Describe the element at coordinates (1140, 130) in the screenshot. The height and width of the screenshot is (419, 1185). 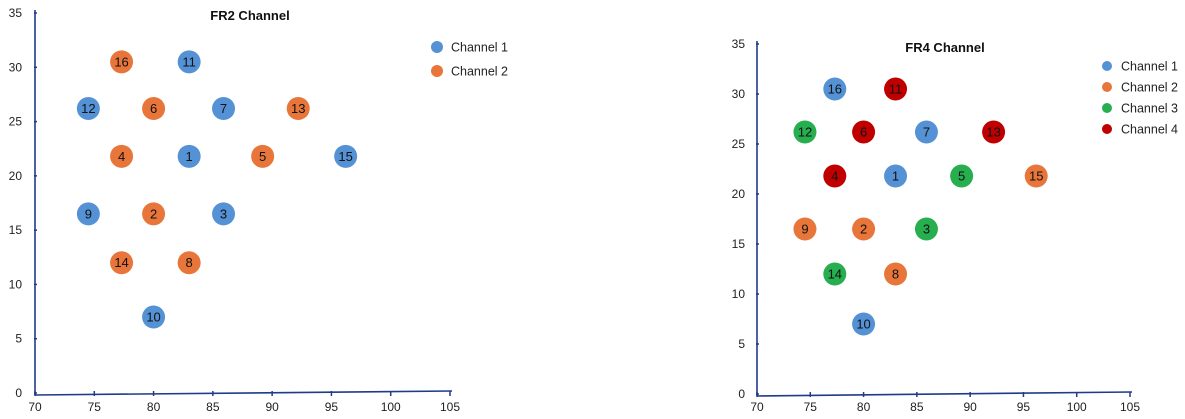
I see `fr4-legend-item: Channel 4` at that location.